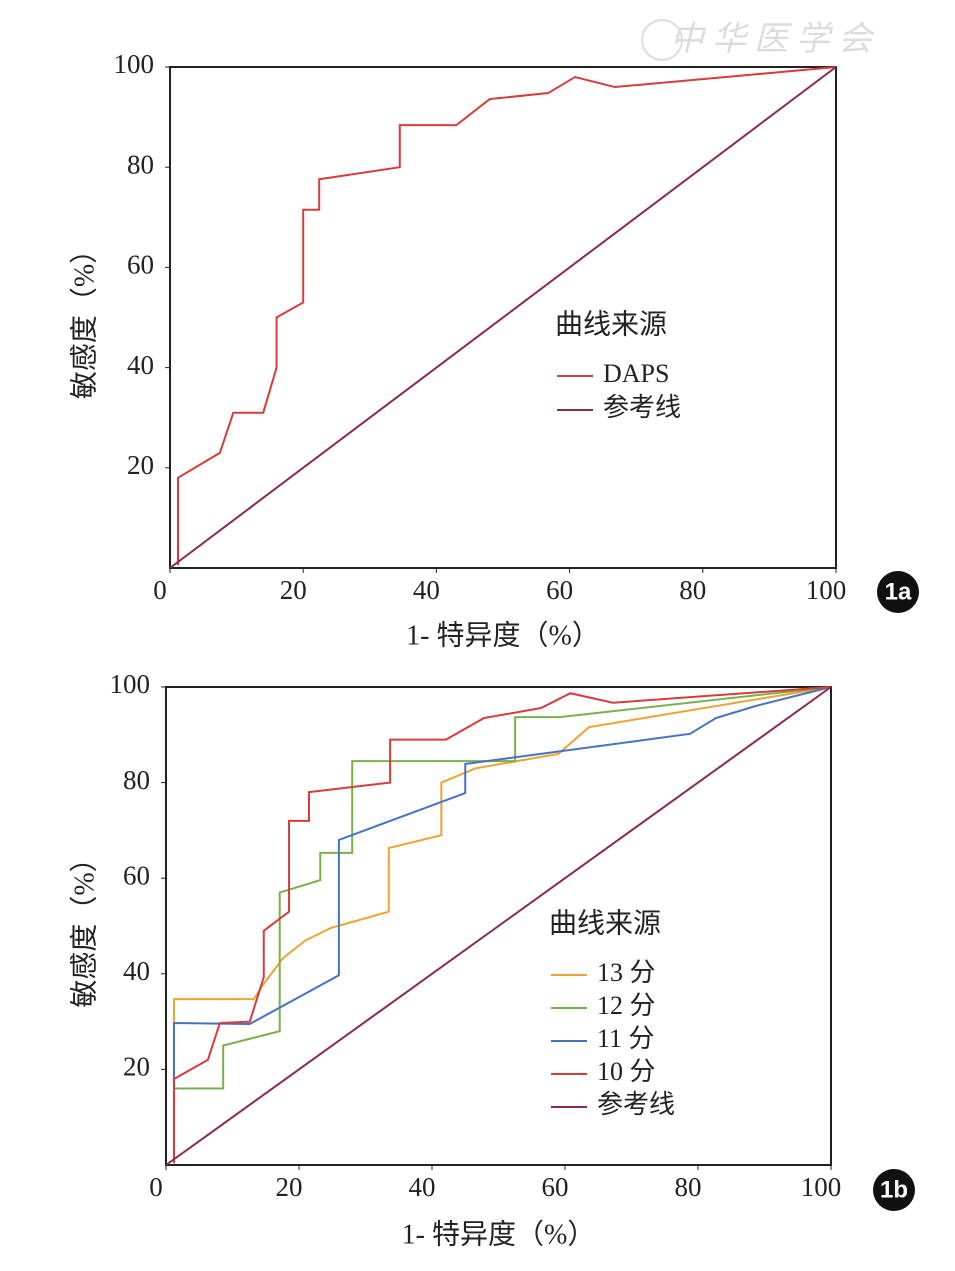 This screenshot has width=955, height=1271. I want to click on legend-label: 11 分, so click(626, 1038).